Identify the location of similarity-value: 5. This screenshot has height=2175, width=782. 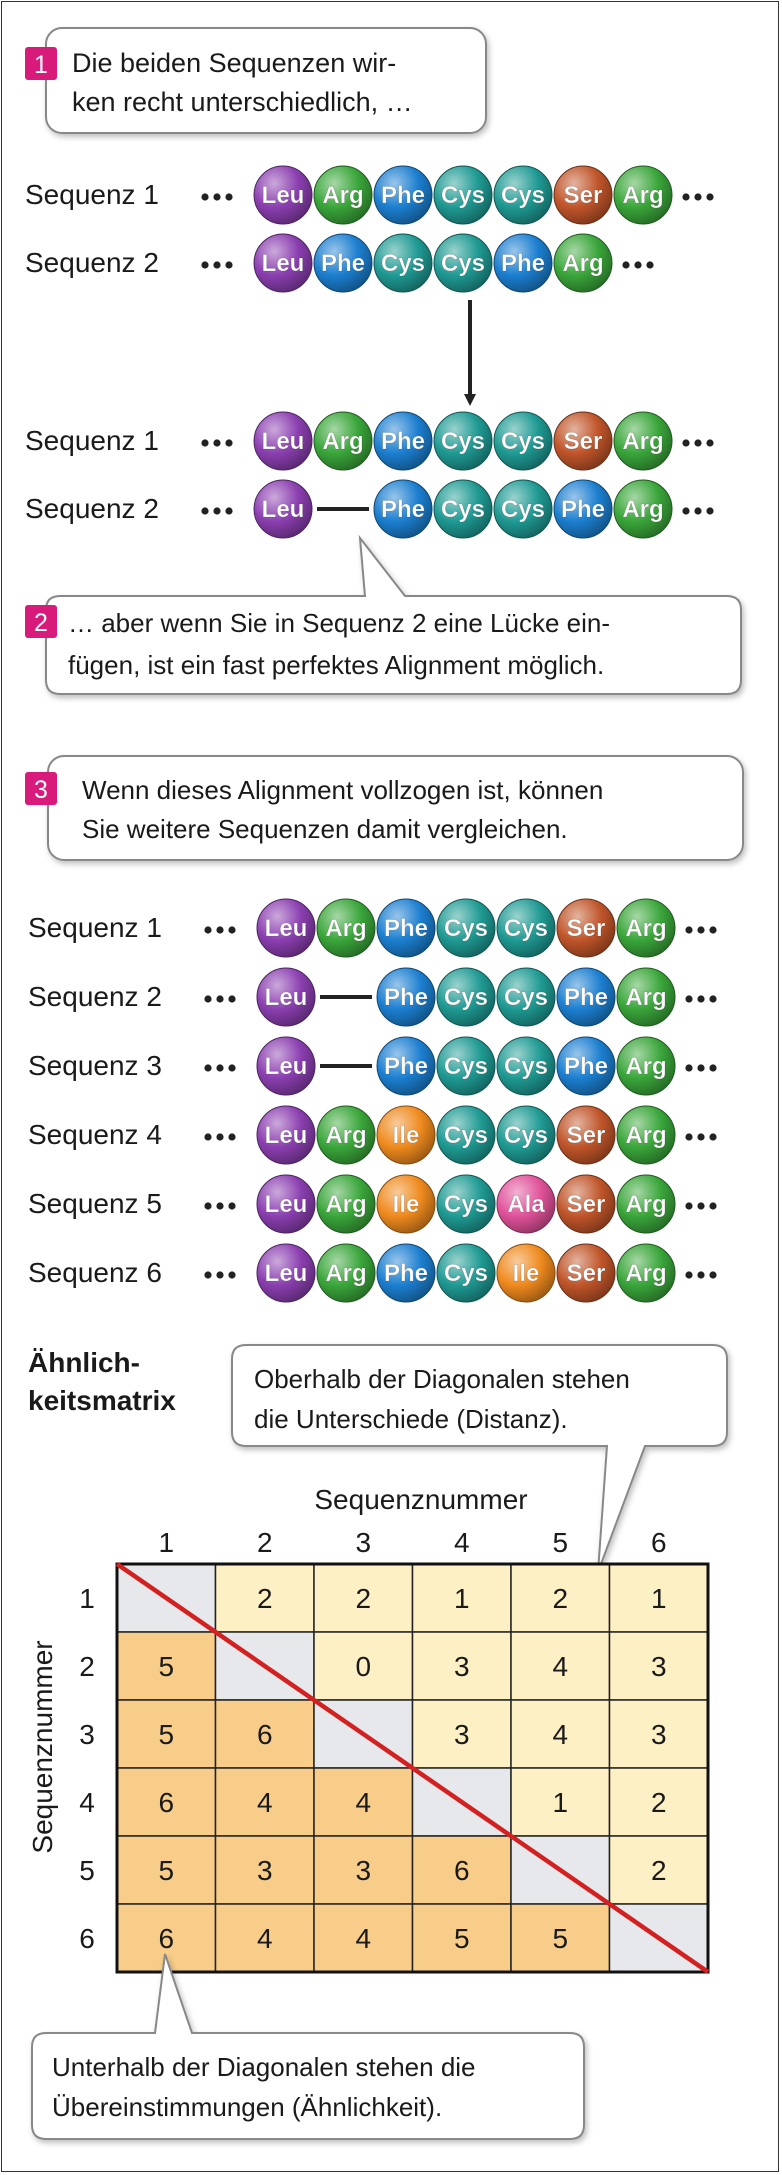
(560, 1938).